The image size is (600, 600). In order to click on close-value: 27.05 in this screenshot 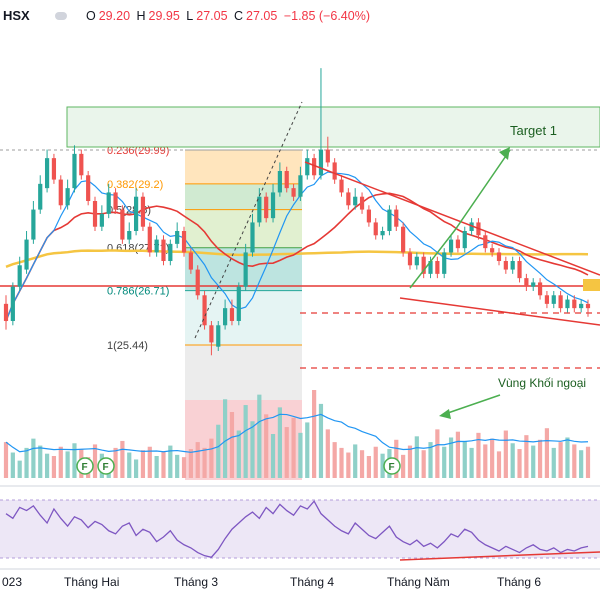, I will do `click(262, 16)`.